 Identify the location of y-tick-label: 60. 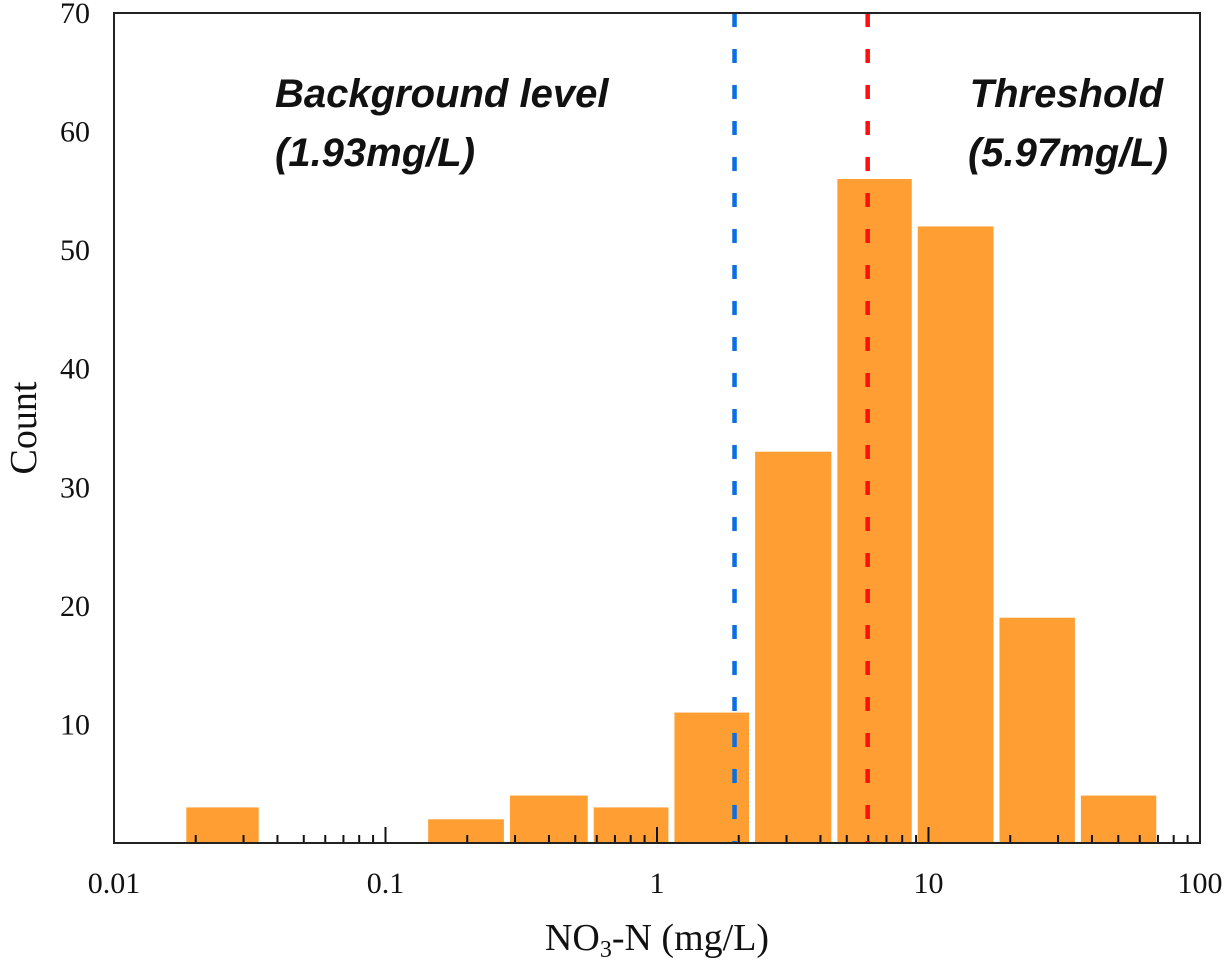
(75, 132).